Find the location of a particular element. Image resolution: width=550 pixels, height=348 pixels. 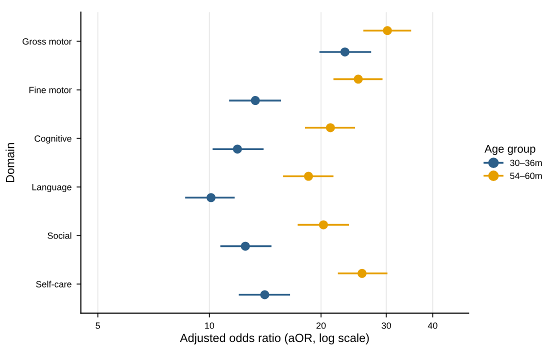

y-tick-label: Fine motor is located at coordinates (50, 90).